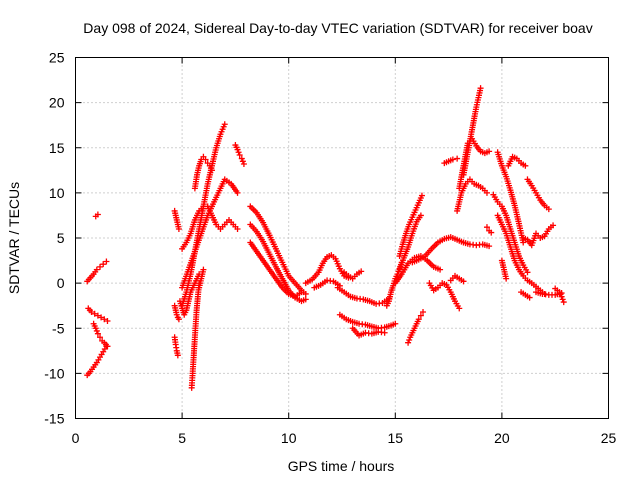  I want to click on x-tick-label: 10, so click(289, 438).